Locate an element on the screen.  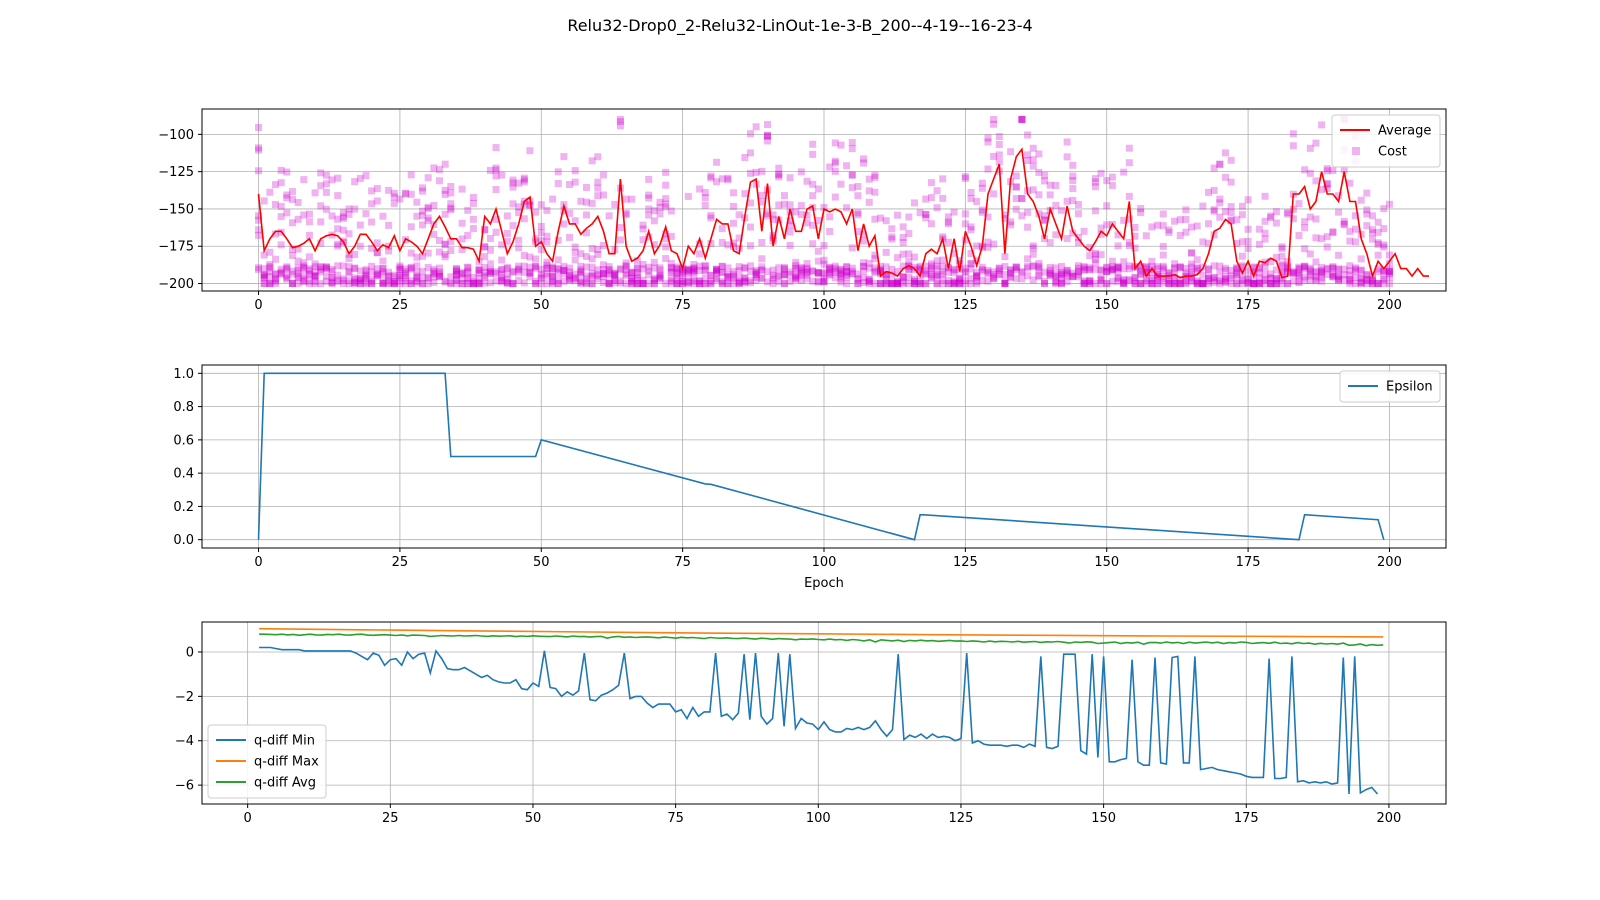
legend-label: q-diff Max is located at coordinates (286, 762).